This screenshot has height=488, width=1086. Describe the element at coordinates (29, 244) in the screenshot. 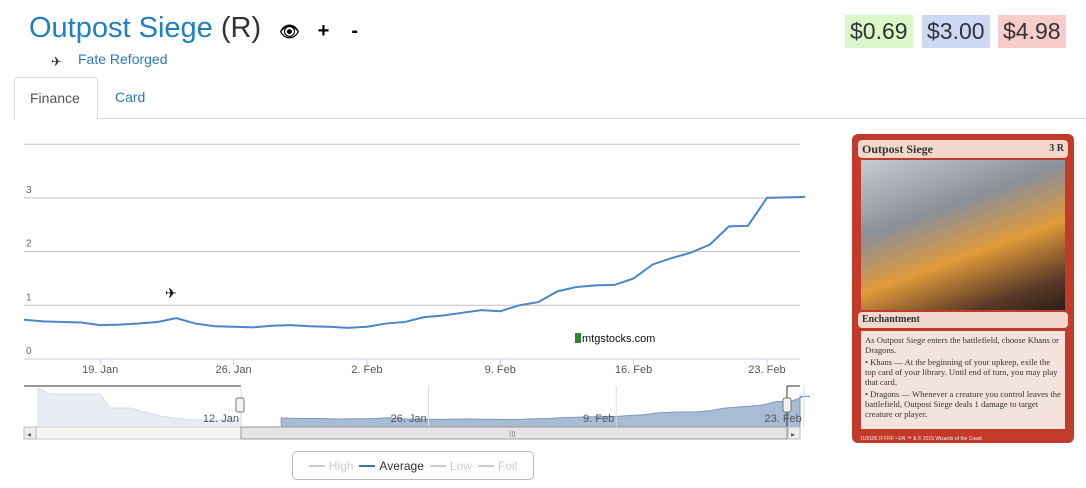

I see `y-tick-label: 2` at that location.